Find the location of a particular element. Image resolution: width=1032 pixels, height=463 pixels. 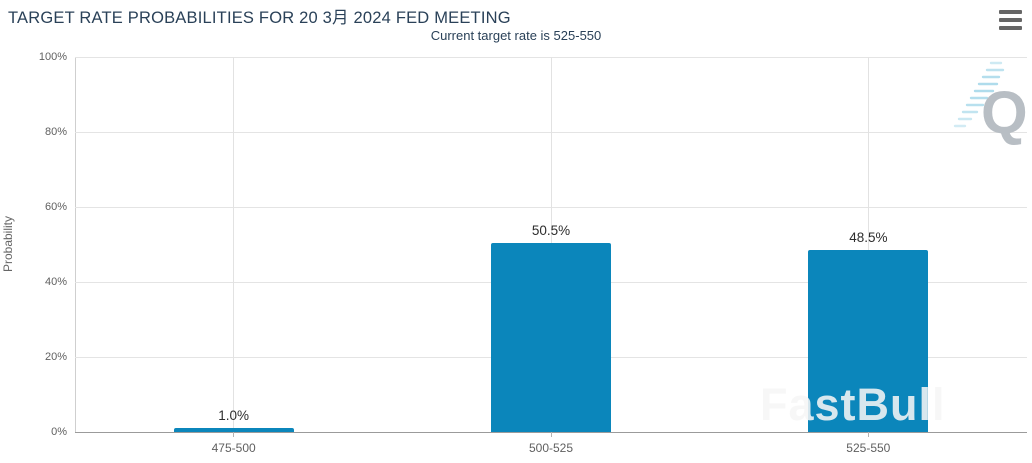

y-axis-title: Probability is located at coordinates (8, 244).